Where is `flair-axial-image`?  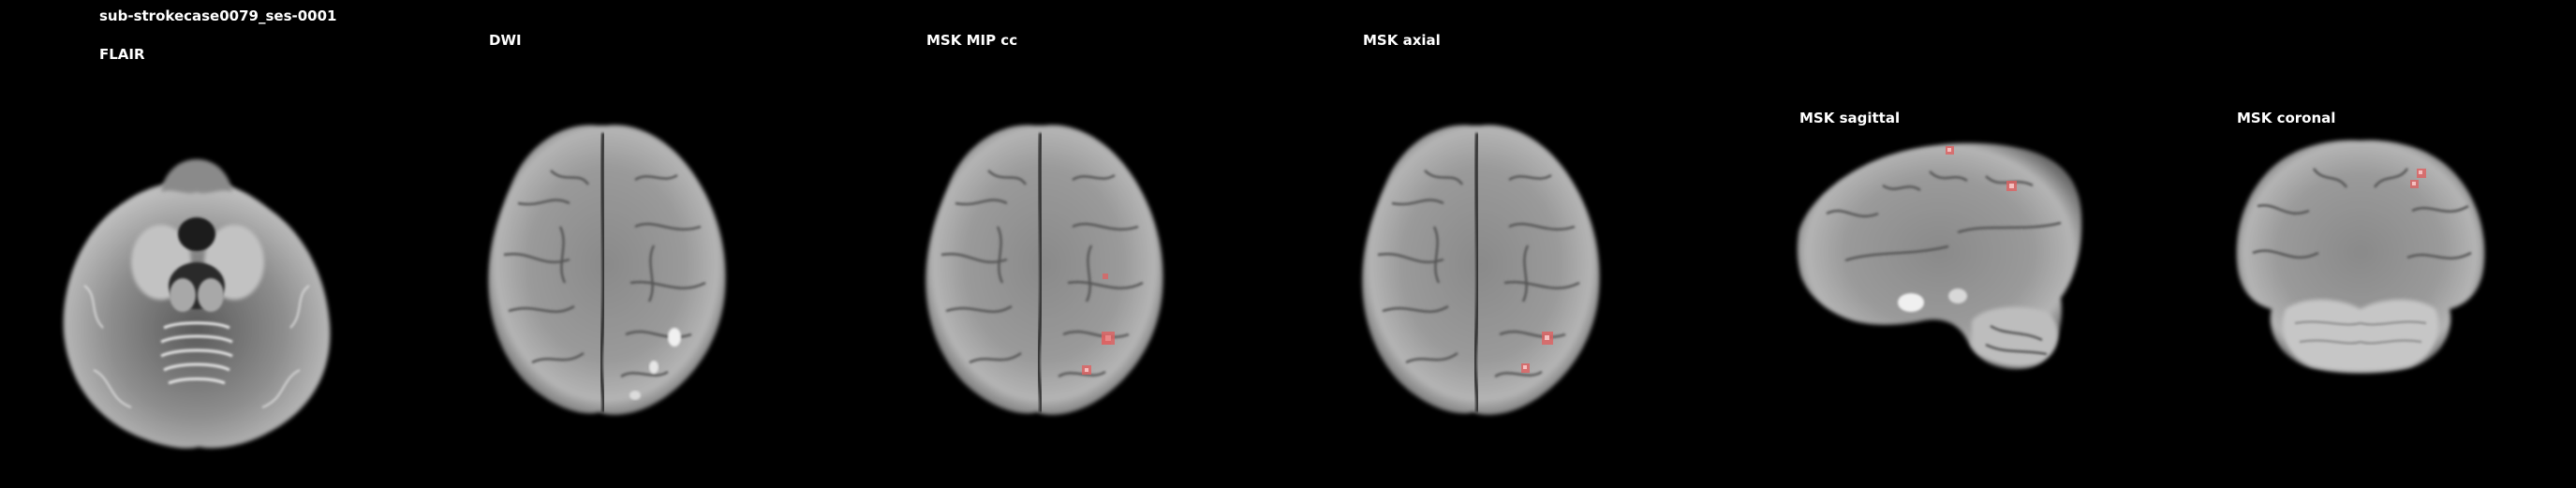 flair-axial-image is located at coordinates (196, 302).